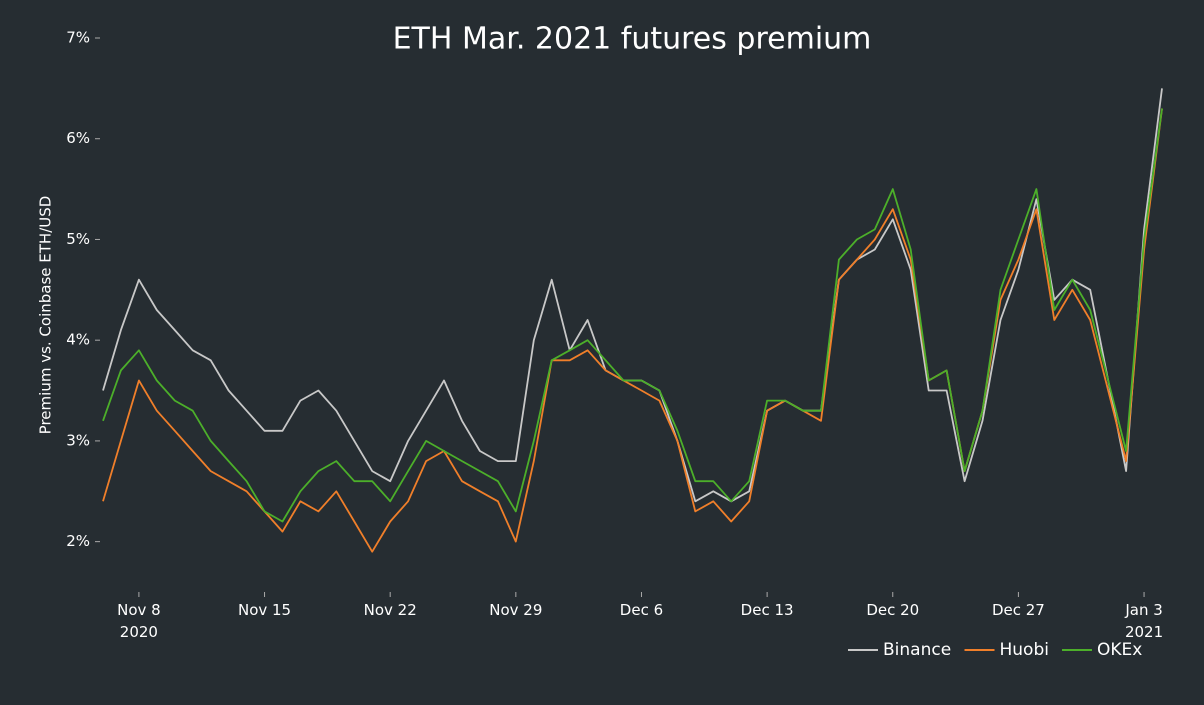  I want to click on x-tick-label: Jan 3 2021, so click(1143, 621).